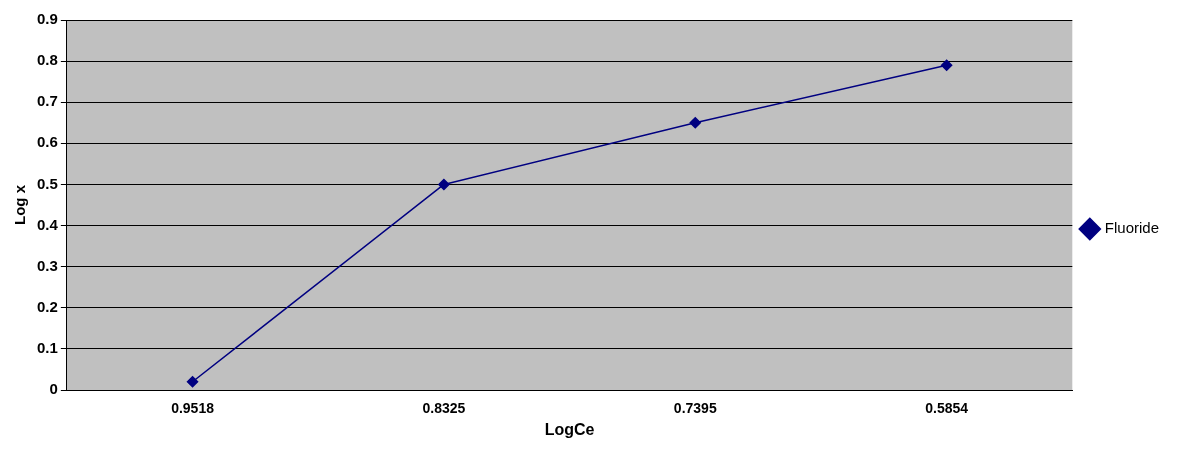  Describe the element at coordinates (47, 60) in the screenshot. I see `y-tick-label: 0.8` at that location.